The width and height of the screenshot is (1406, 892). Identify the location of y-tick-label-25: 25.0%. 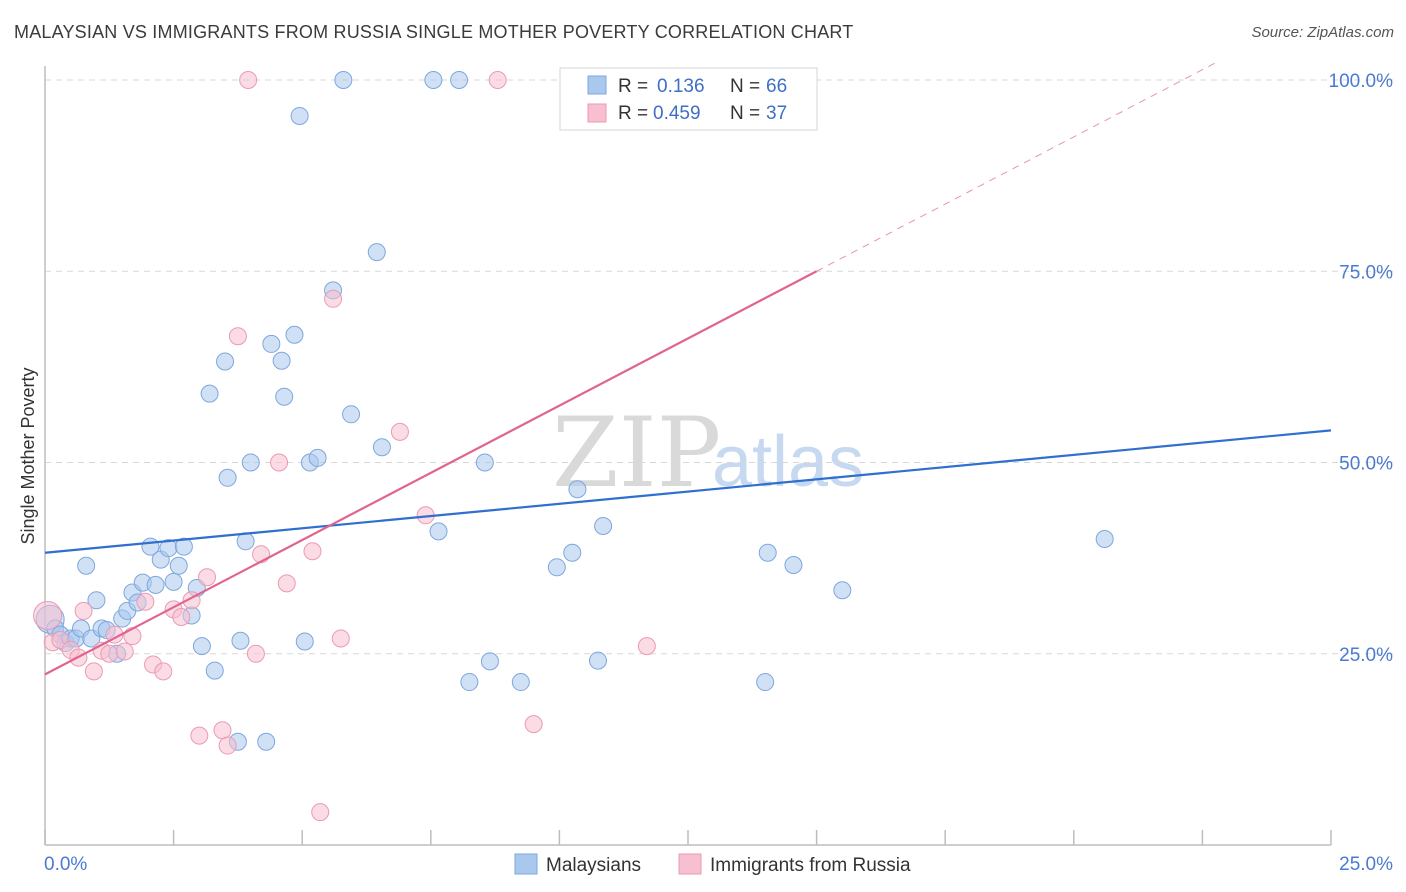
(1366, 655).